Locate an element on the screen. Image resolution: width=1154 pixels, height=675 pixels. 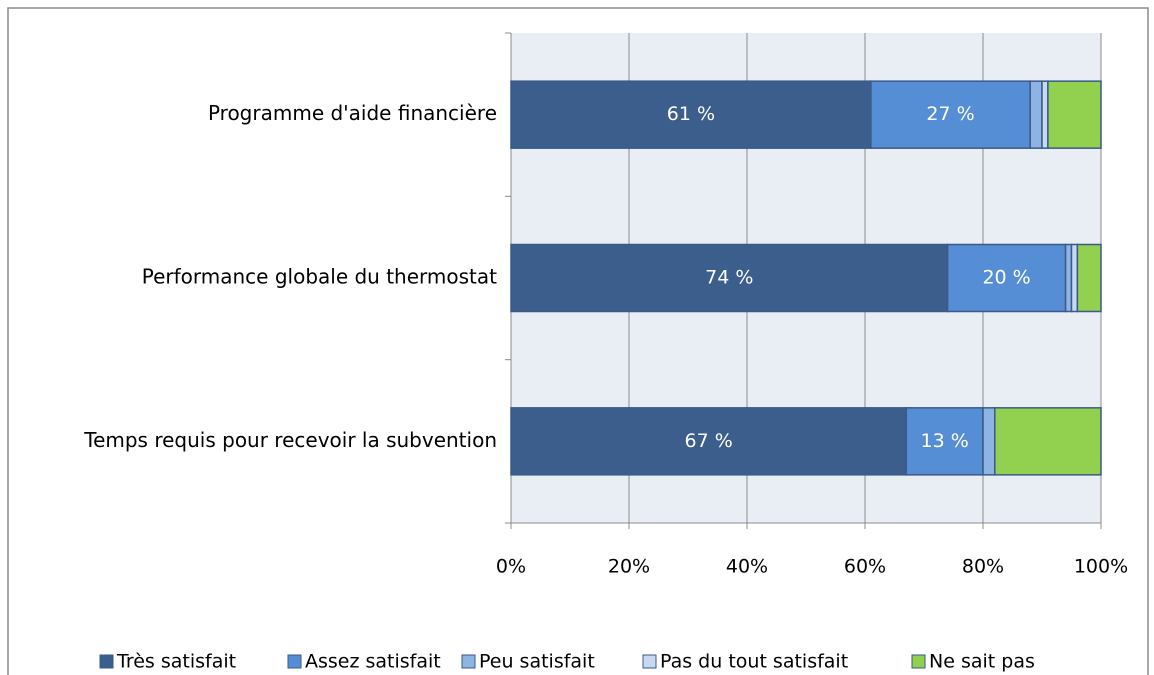
y-tick-label: Programme d'aide financière is located at coordinates (352, 113).